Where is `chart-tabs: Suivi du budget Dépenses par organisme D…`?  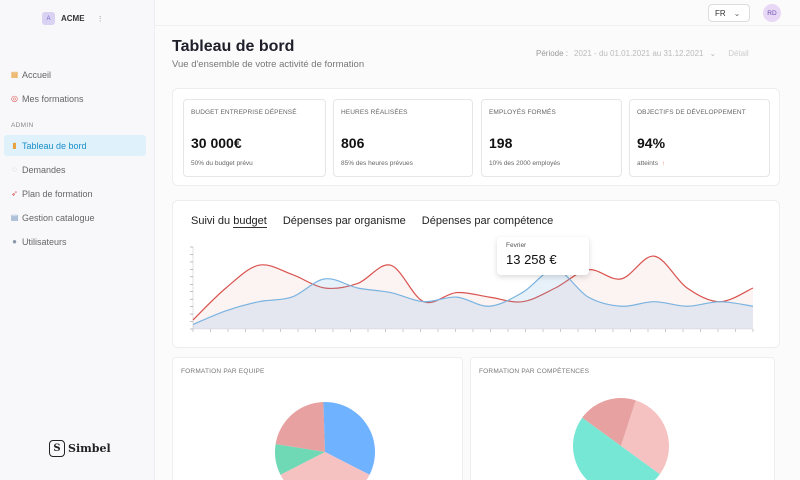 chart-tabs: Suivi du budget Dépenses par organisme D… is located at coordinates (372, 221).